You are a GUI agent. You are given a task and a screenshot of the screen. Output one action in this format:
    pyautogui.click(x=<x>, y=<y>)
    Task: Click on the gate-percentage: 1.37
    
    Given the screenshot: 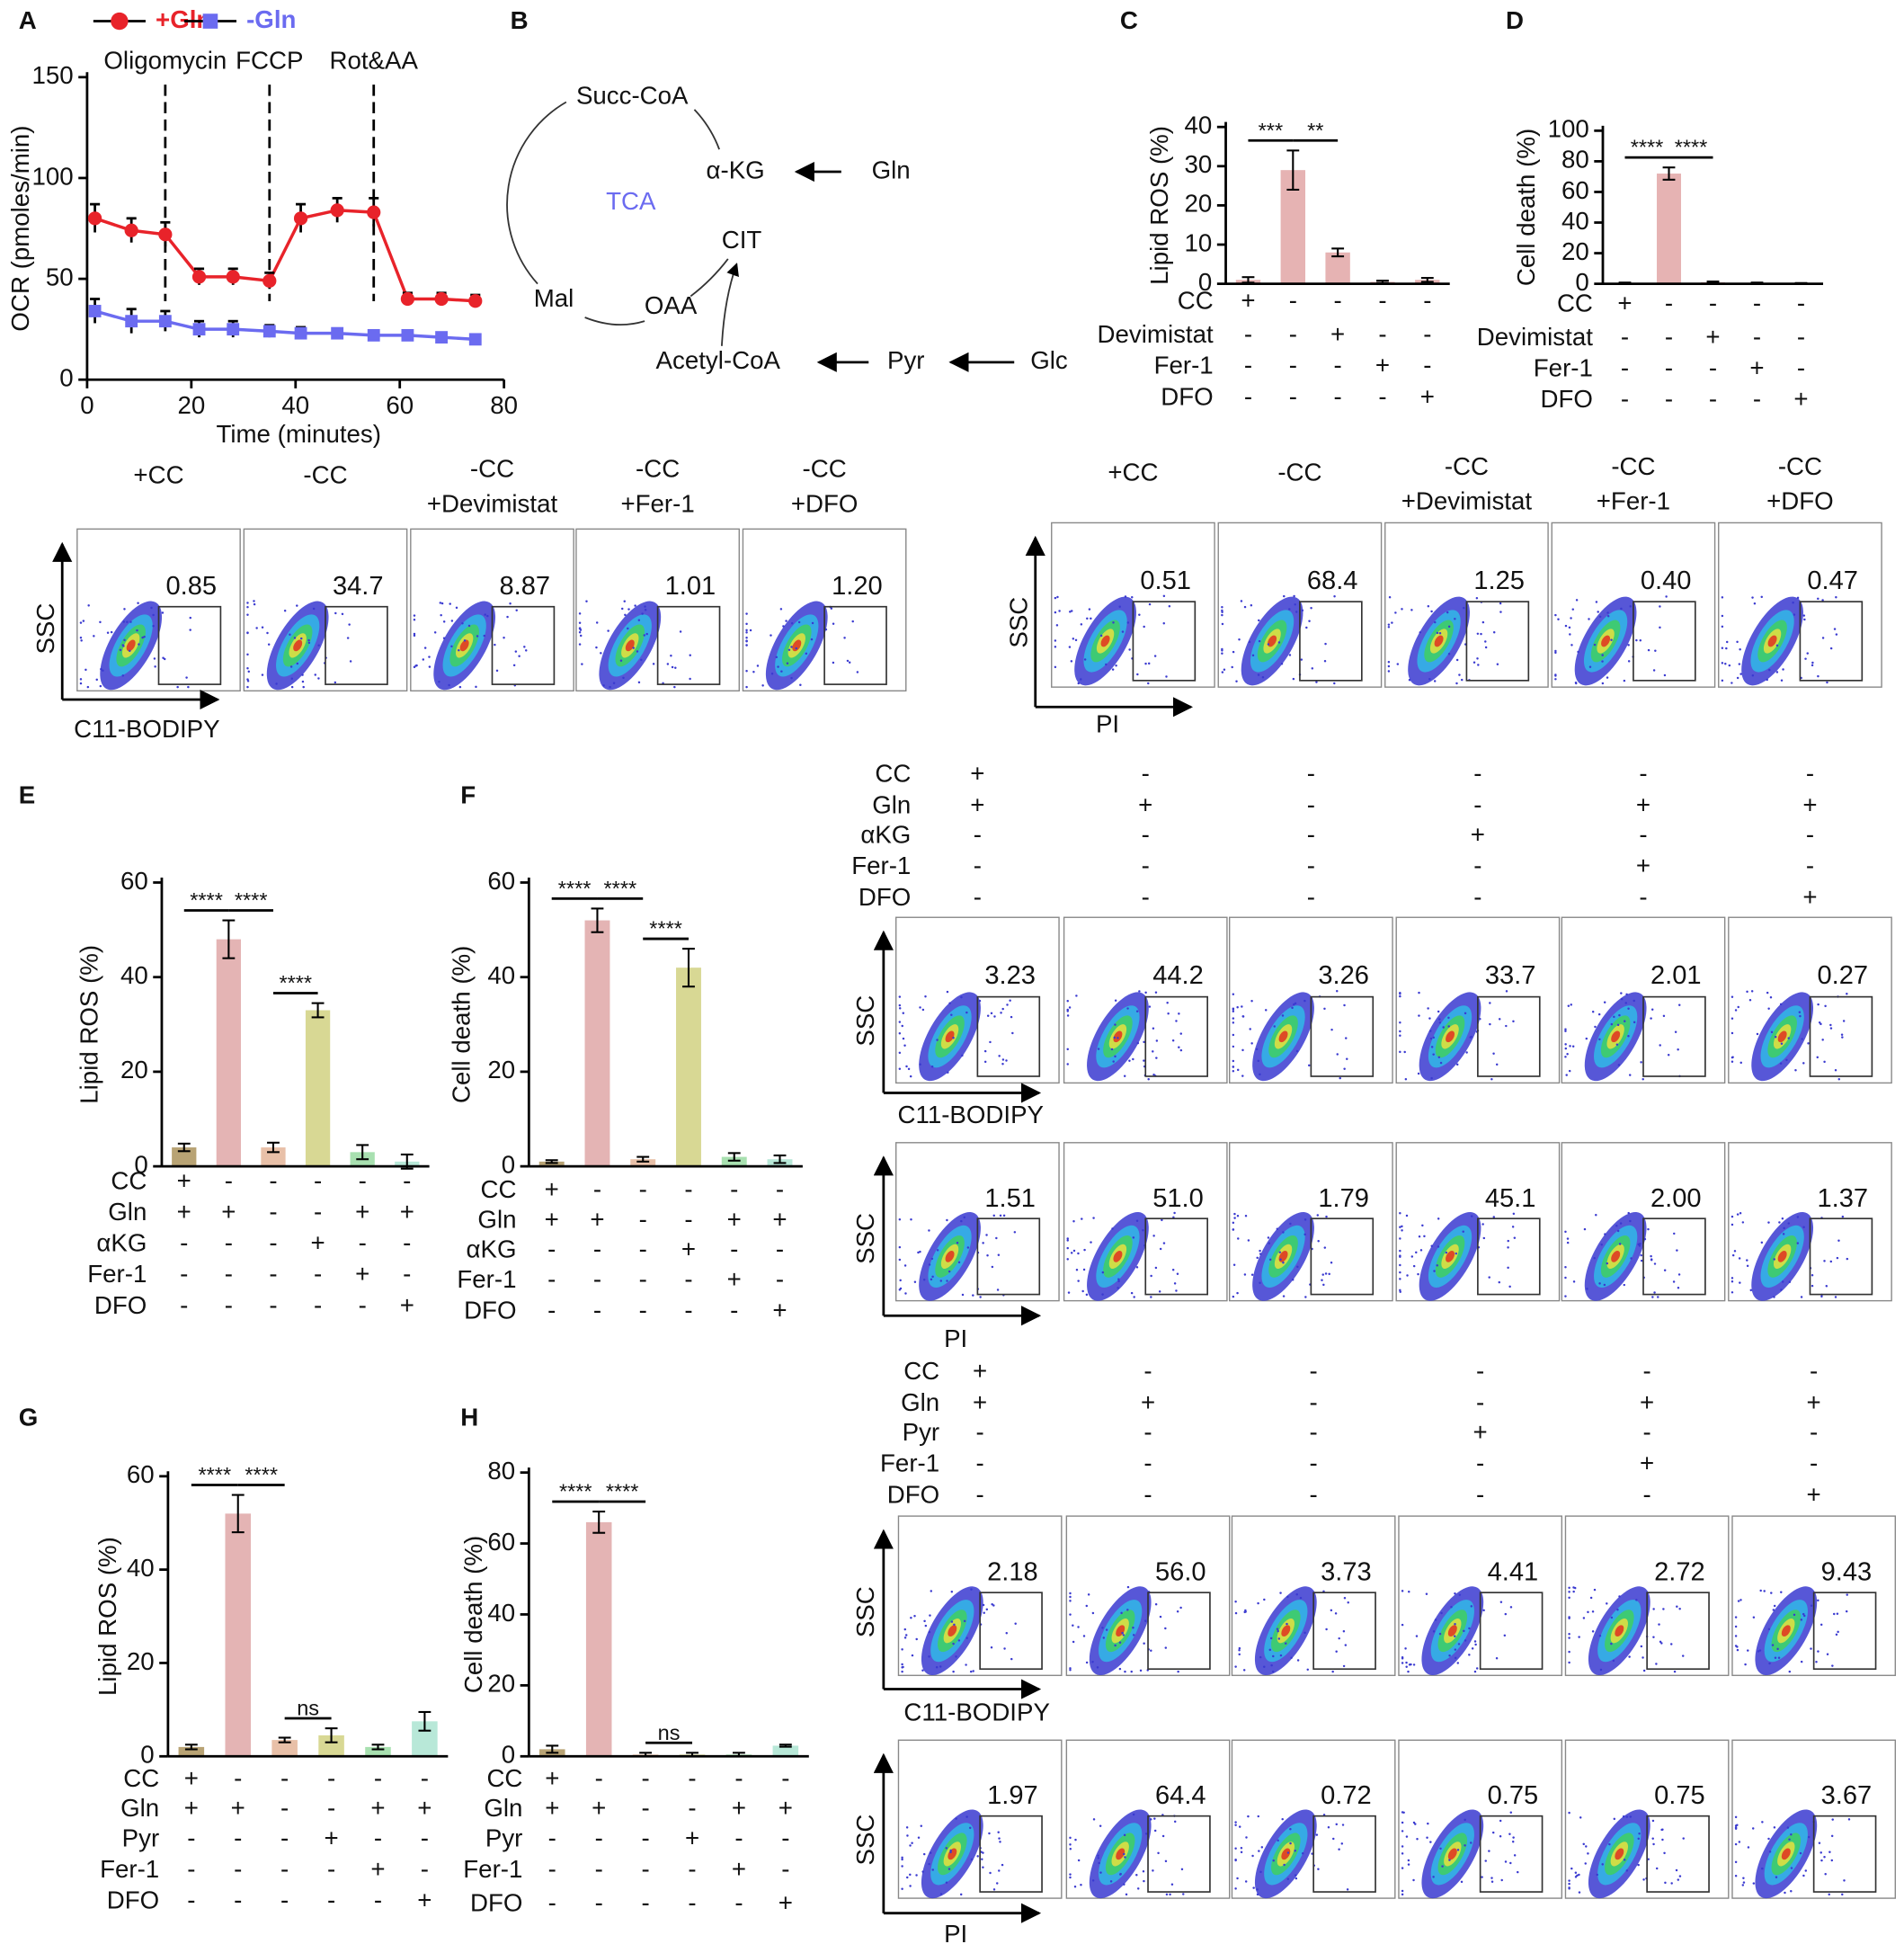 What is the action you would take?
    pyautogui.click(x=1843, y=1198)
    